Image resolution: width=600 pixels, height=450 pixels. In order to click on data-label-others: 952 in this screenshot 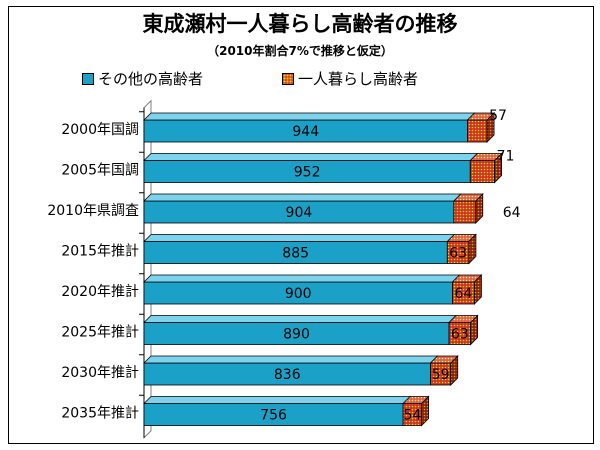, I will do `click(307, 173)`.